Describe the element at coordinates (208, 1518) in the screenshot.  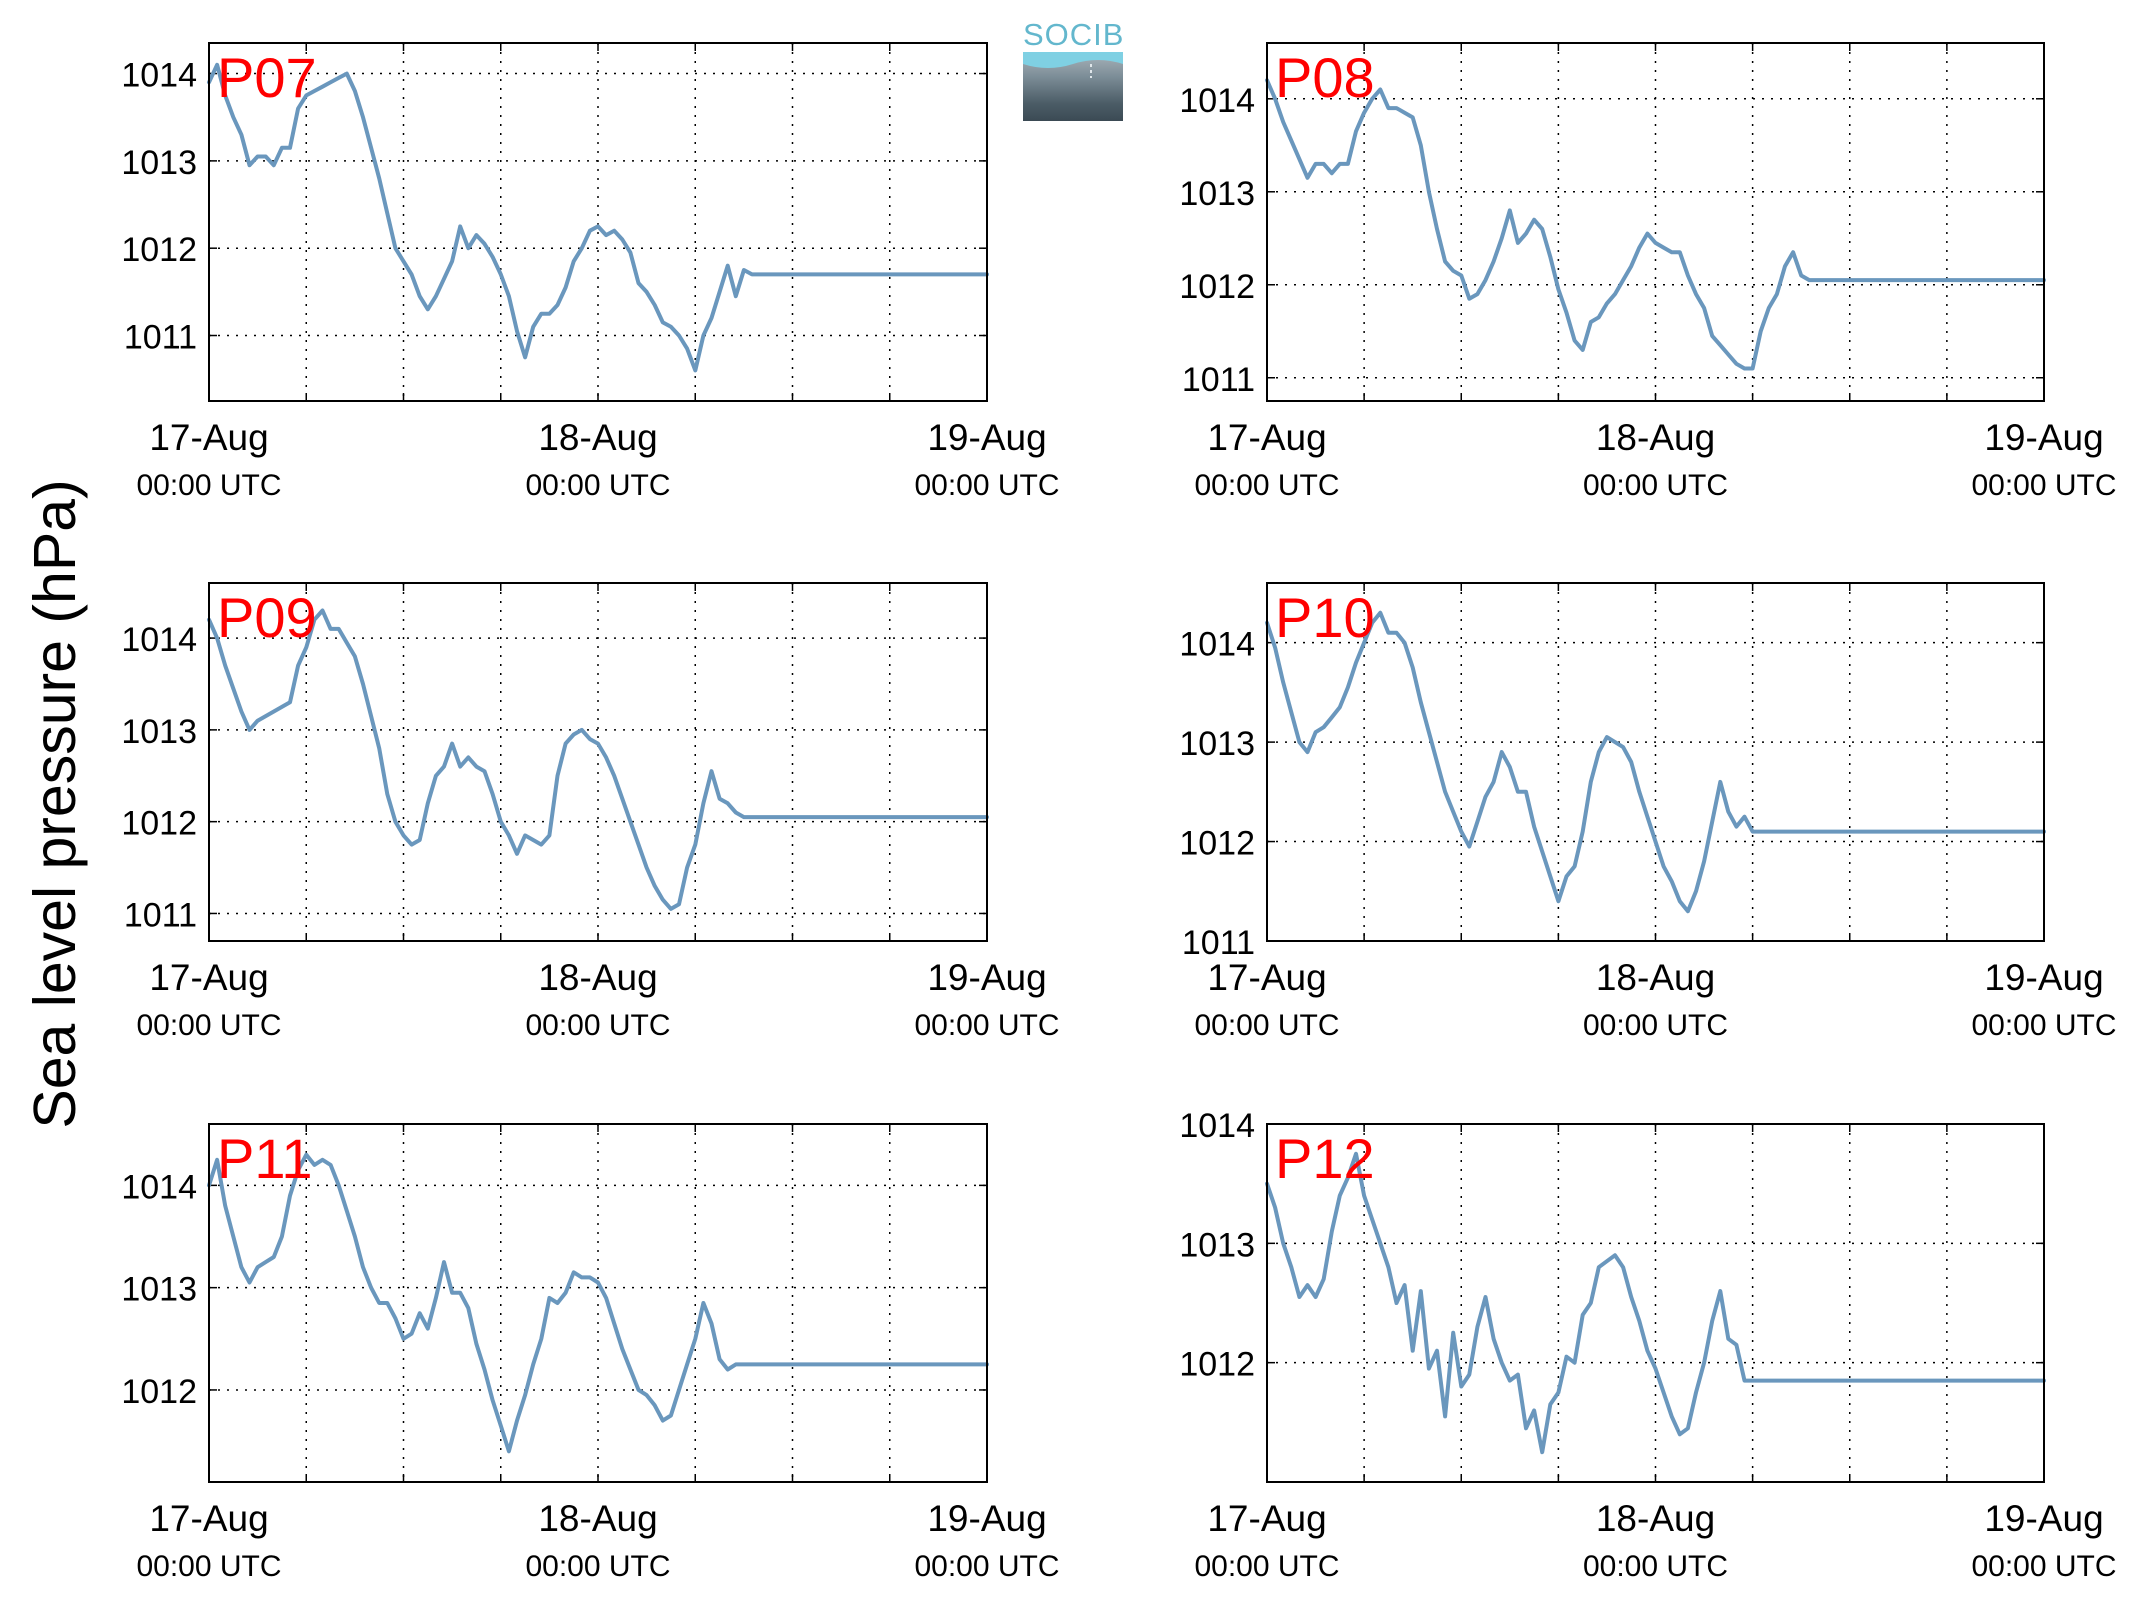
I see `panel-p11-xtick-date: 17-Aug` at that location.